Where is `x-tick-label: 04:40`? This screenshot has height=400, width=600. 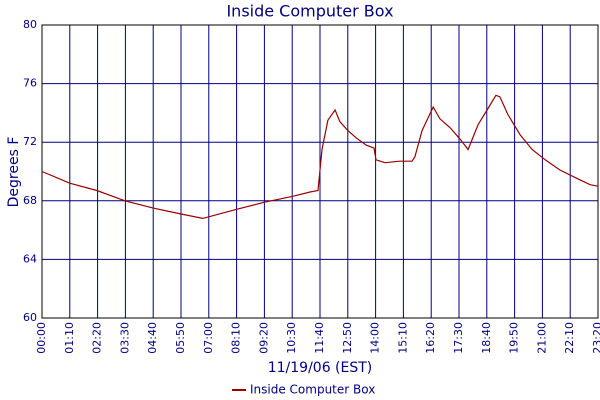 x-tick-label: 04:40 is located at coordinates (152, 338).